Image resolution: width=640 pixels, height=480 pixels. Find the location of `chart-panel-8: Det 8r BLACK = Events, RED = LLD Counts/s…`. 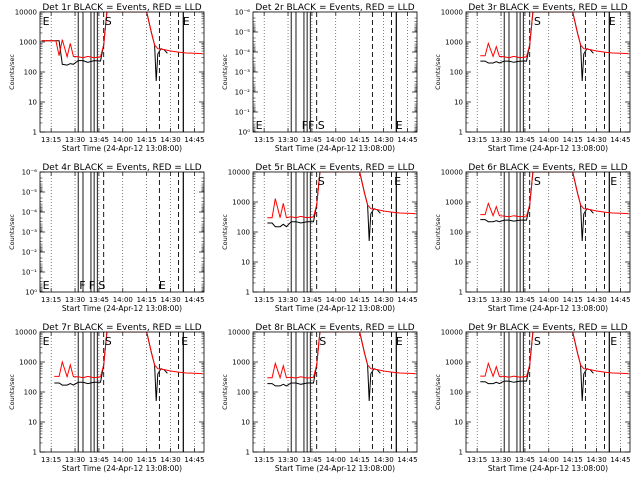

chart-panel-8: Det 8r BLACK = Events, RED = LLD Counts/s… is located at coordinates (319, 398).